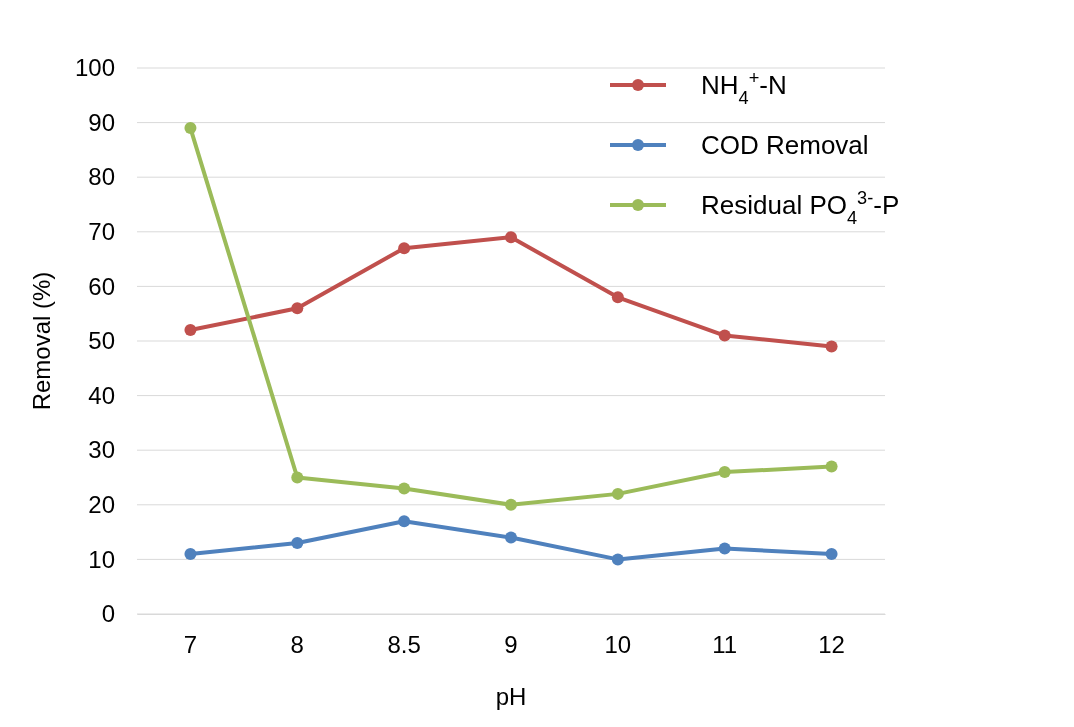 The height and width of the screenshot is (727, 1074). What do you see at coordinates (618, 645) in the screenshot?
I see `x-tick-label: 10` at bounding box center [618, 645].